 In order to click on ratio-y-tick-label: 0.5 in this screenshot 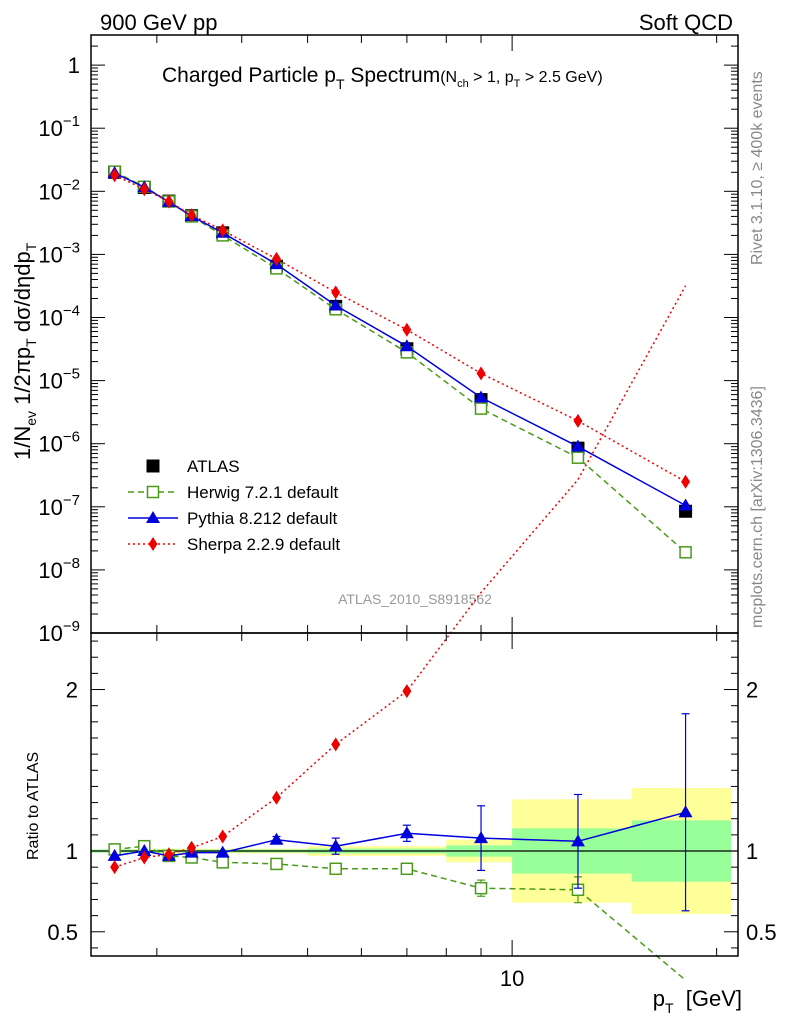, I will do `click(62, 932)`.